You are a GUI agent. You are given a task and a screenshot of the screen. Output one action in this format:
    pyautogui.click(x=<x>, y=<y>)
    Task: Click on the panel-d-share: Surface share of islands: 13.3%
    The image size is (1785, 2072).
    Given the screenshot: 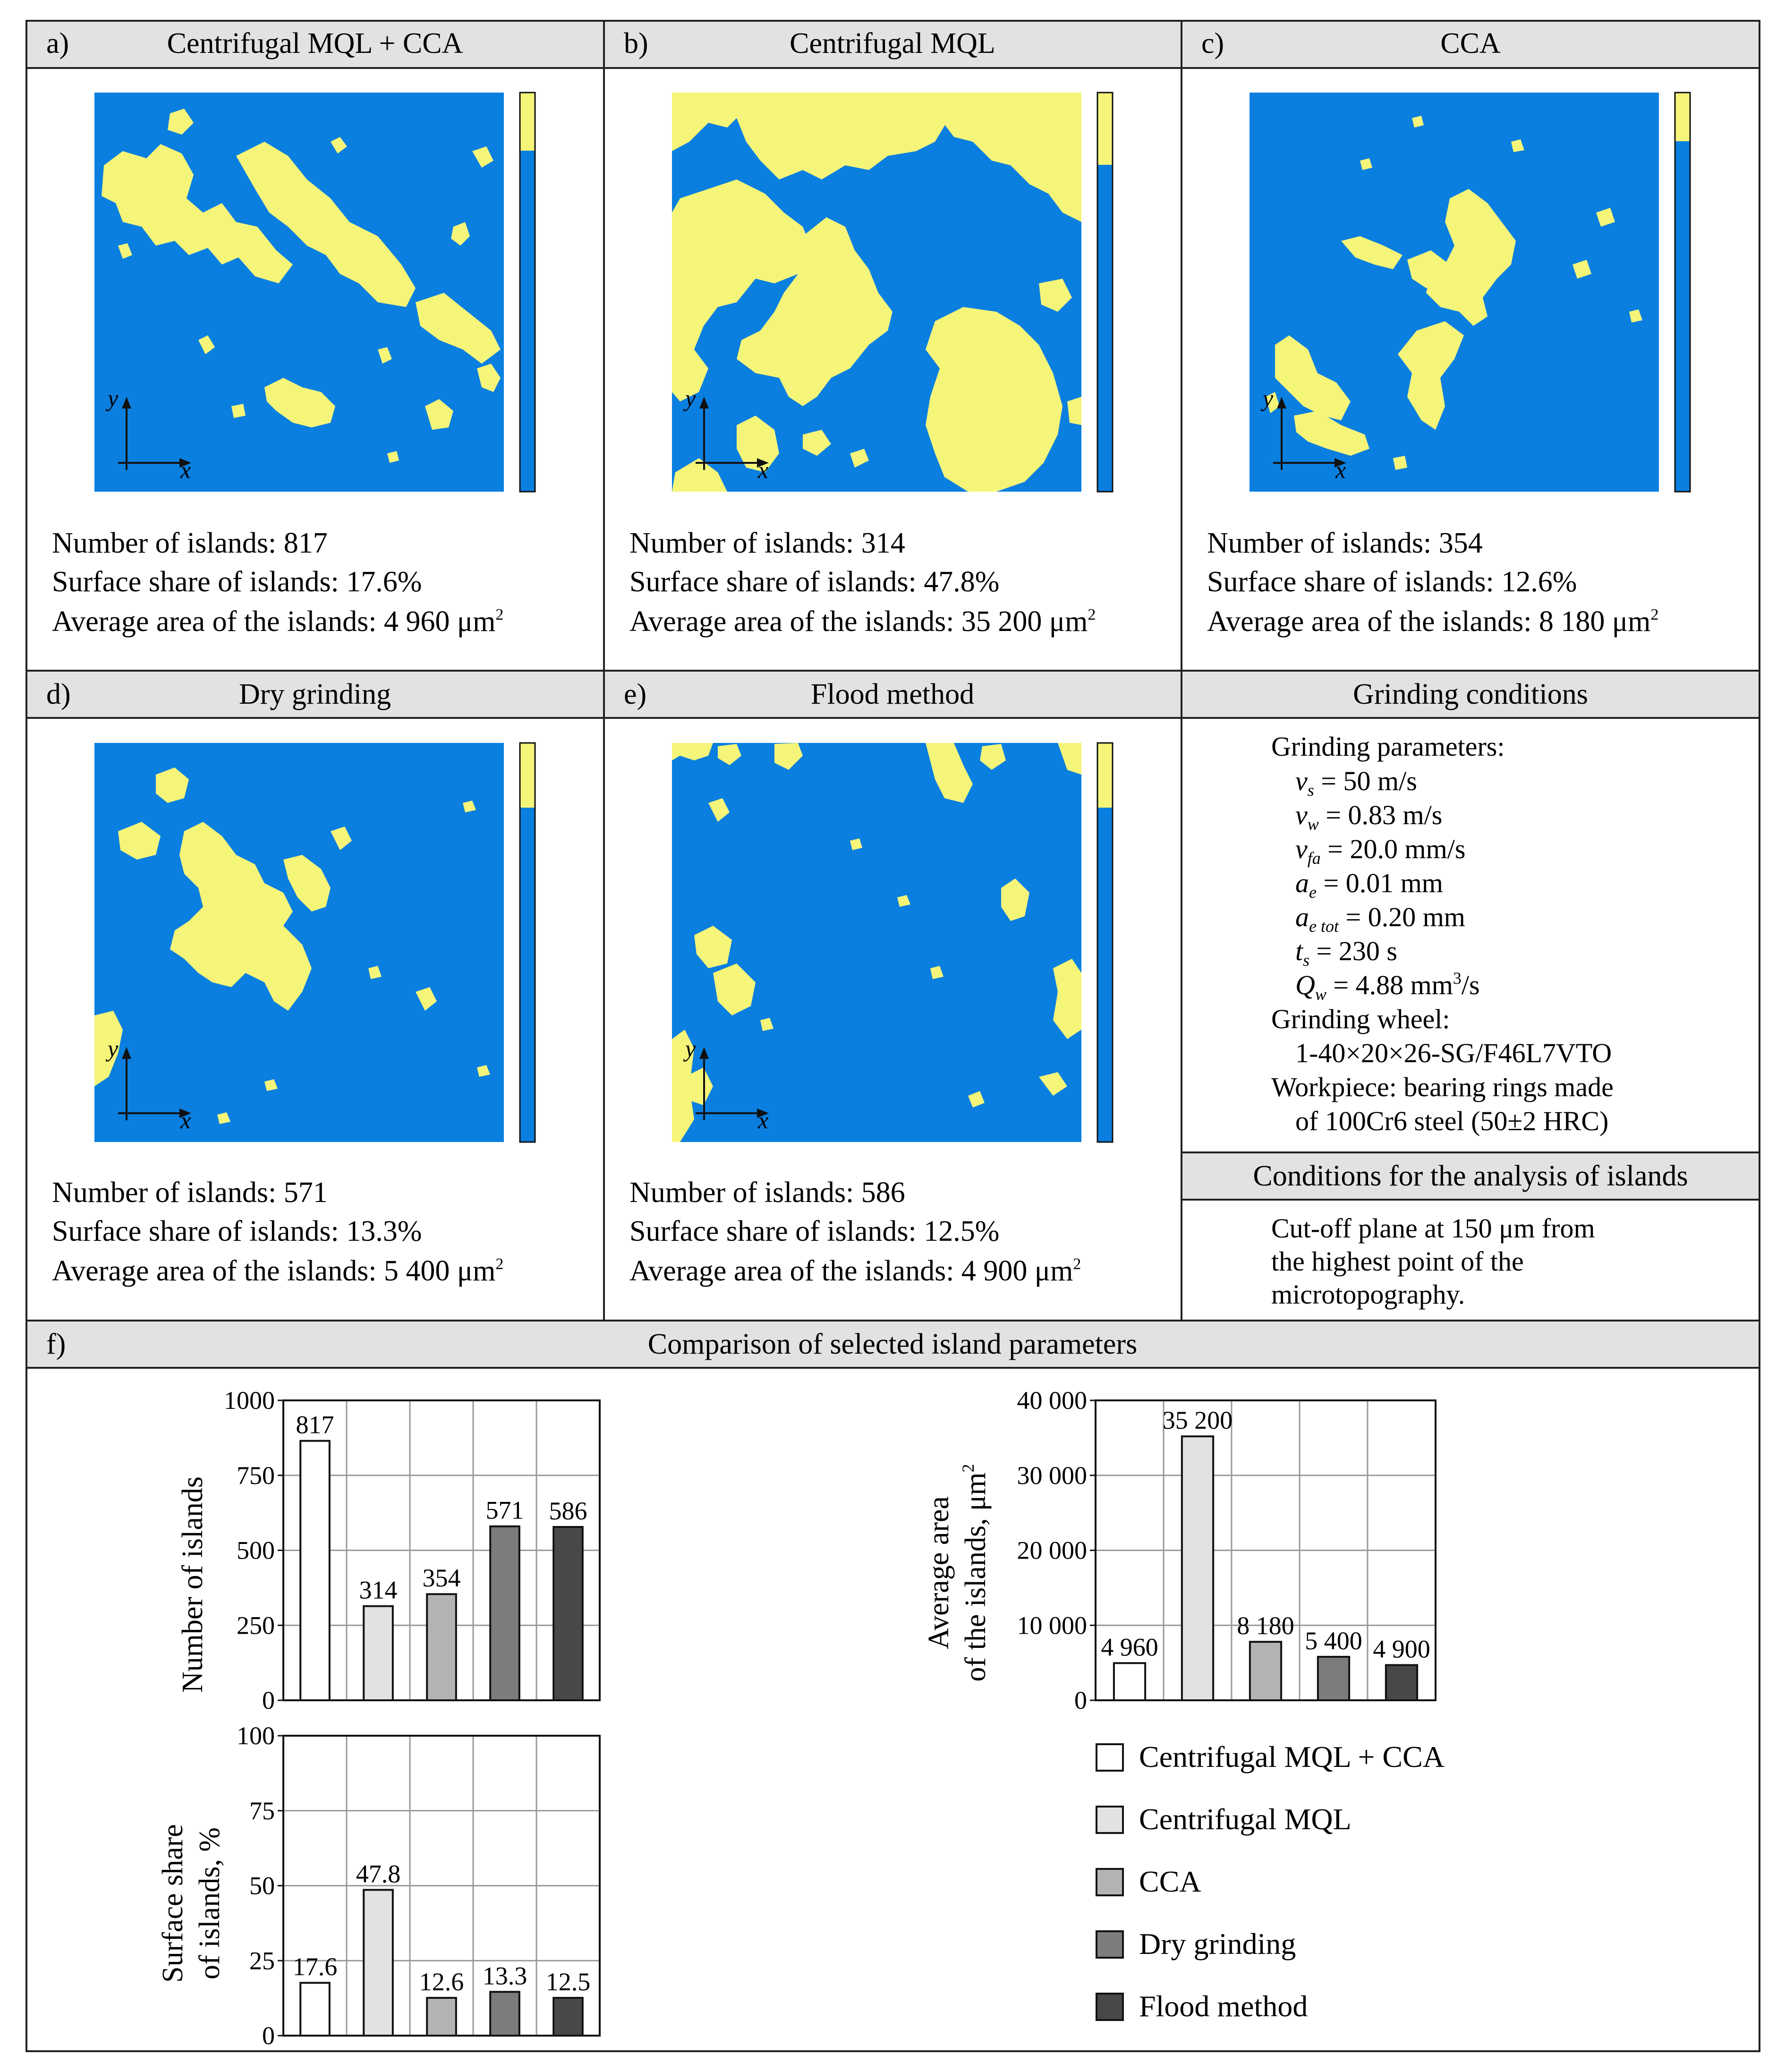 What is the action you would take?
    pyautogui.click(x=237, y=1231)
    